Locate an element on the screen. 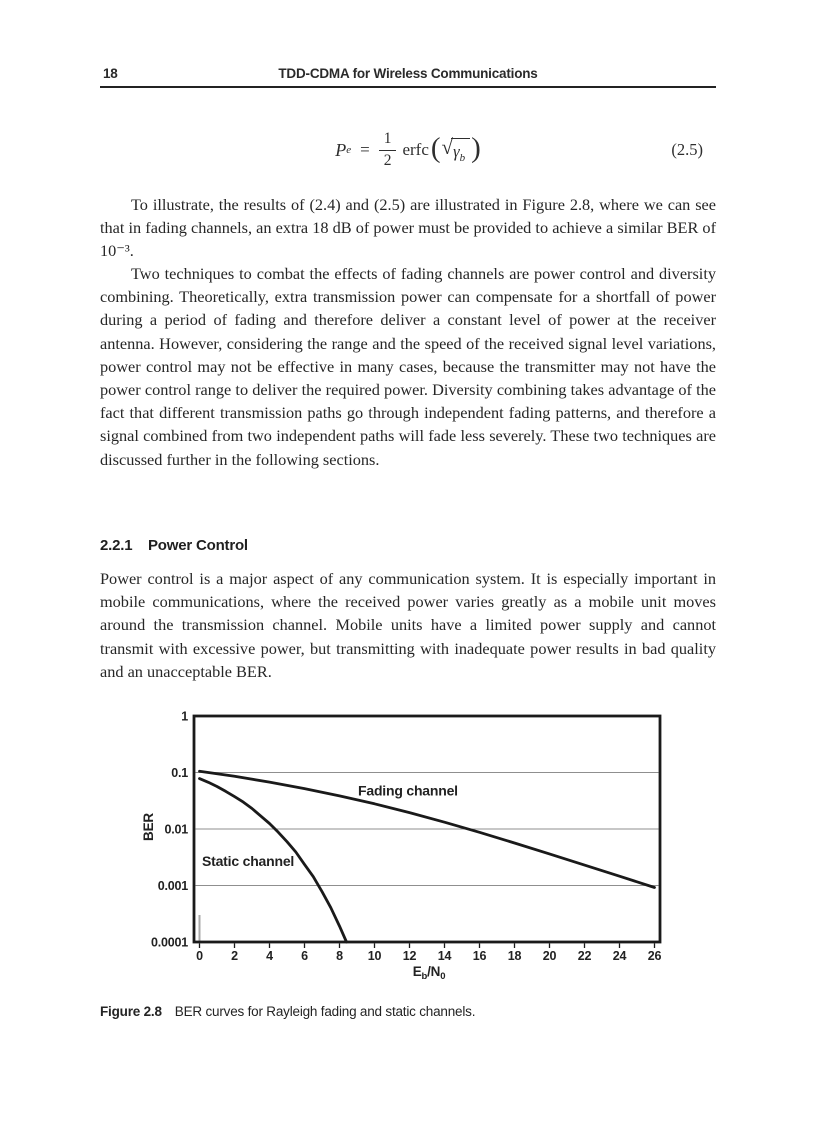 The height and width of the screenshot is (1123, 816). running-title: TDD-CDMA for Wireless Communications is located at coordinates (408, 73).